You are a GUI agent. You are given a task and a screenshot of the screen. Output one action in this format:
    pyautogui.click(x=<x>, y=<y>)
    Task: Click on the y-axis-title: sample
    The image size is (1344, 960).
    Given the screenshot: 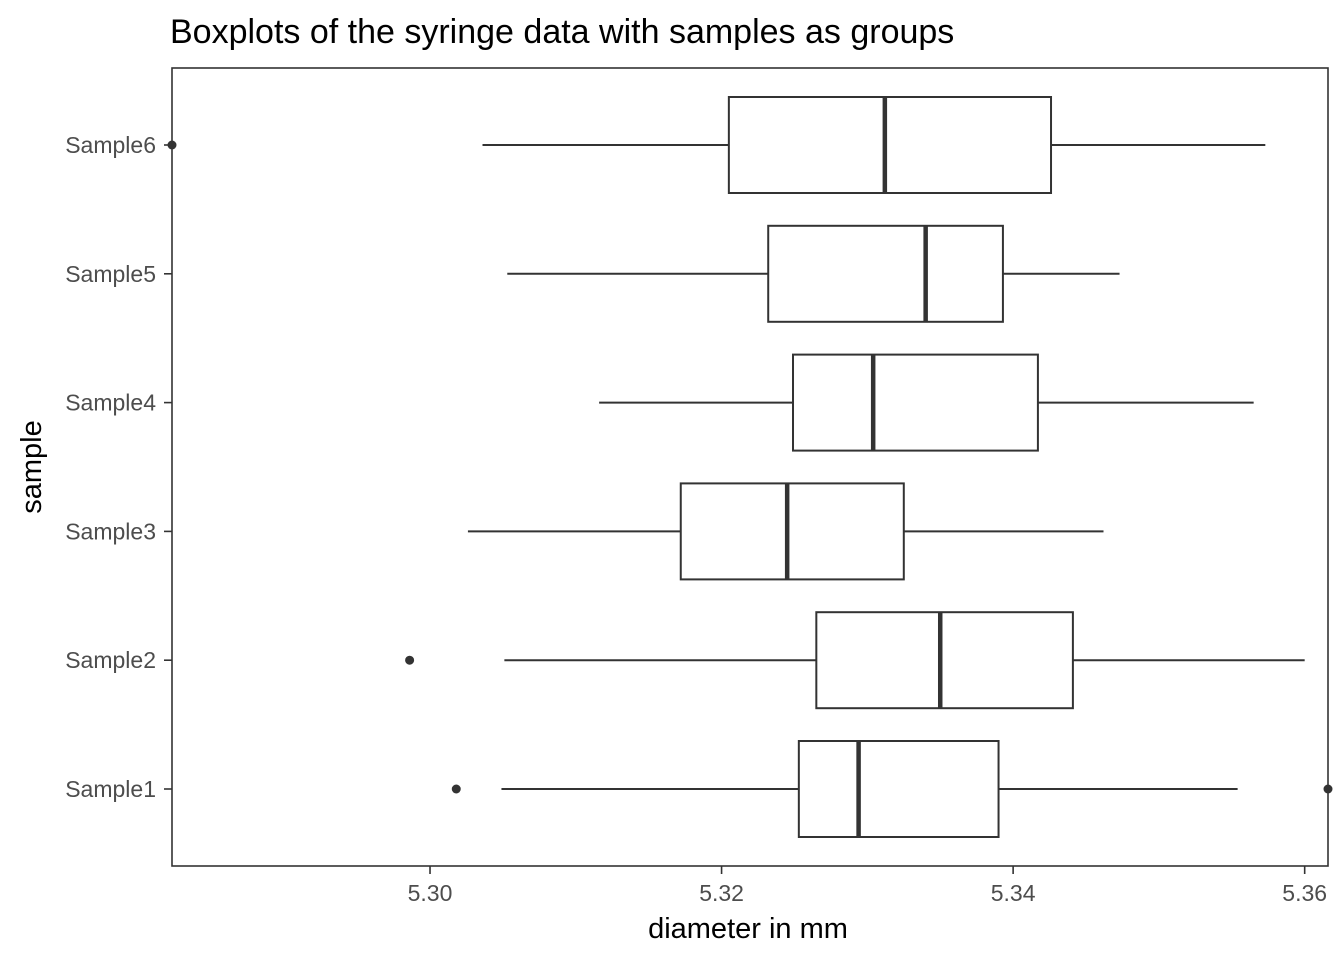 What is the action you would take?
    pyautogui.click(x=32, y=467)
    